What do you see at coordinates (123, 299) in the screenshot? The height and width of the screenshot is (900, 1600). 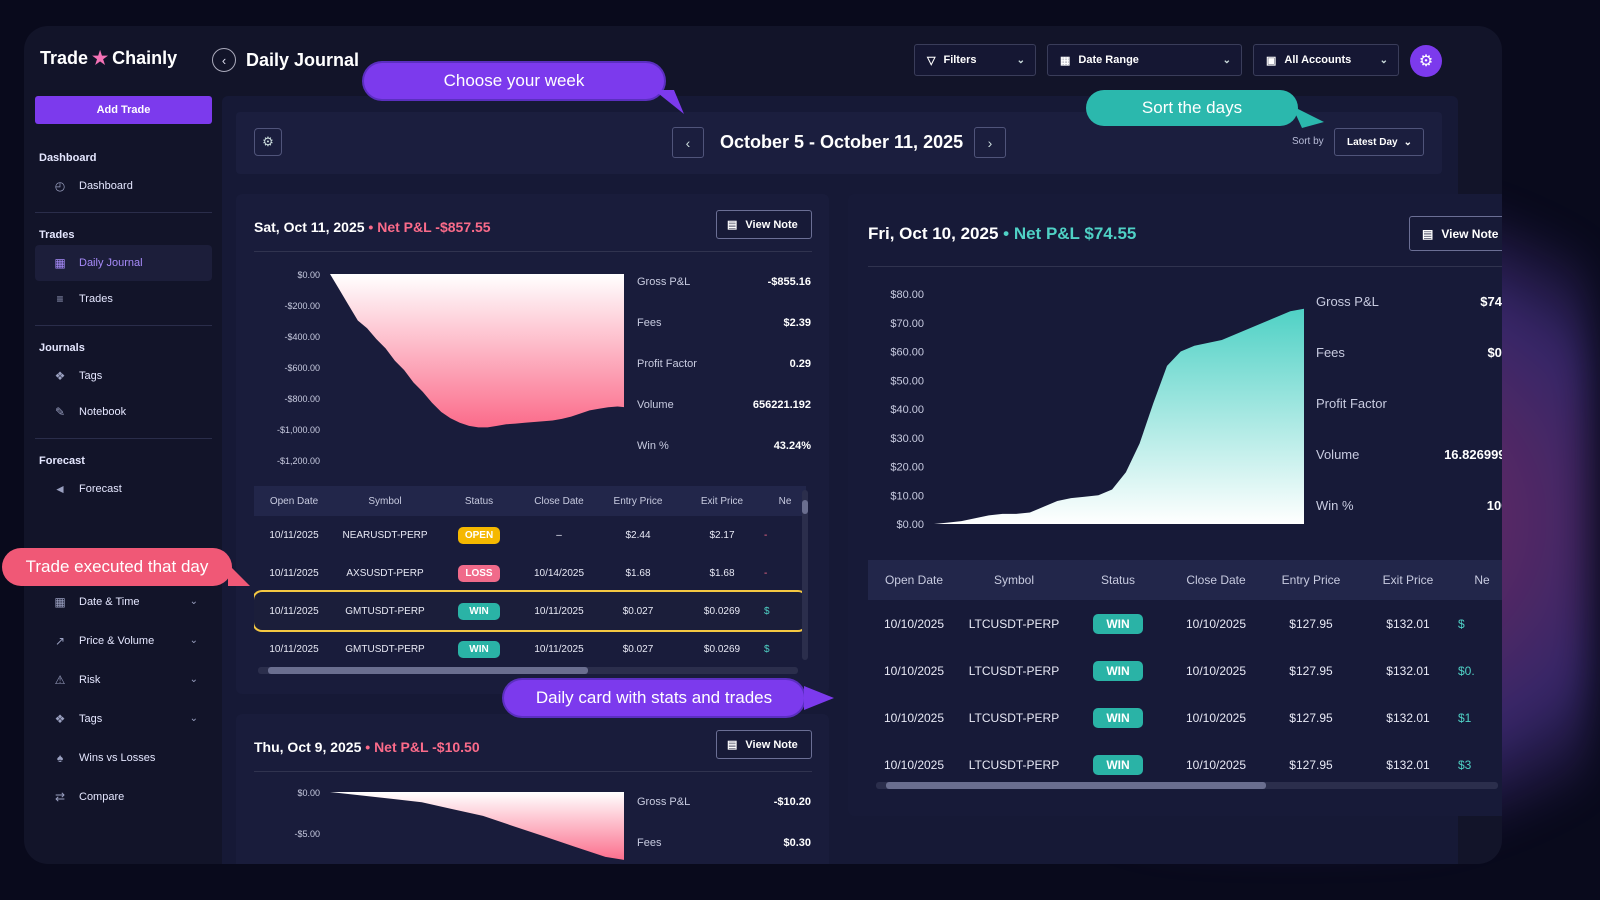 I see `sidebar-item-trades: ≡ Trades` at bounding box center [123, 299].